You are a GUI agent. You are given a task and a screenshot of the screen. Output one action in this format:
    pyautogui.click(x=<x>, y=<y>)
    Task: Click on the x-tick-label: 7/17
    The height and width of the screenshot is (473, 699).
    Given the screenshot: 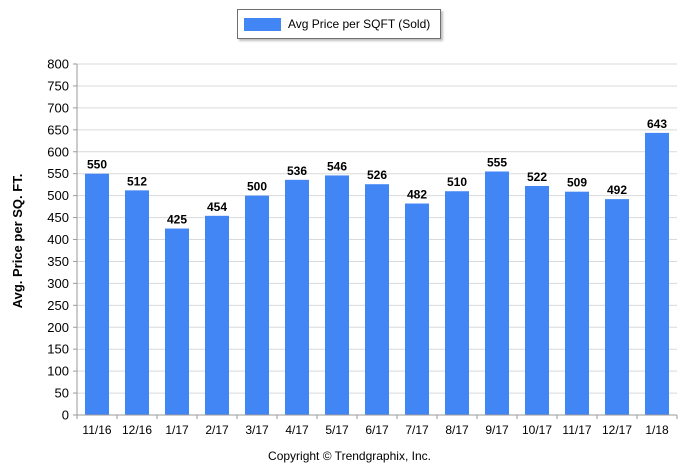 What is the action you would take?
    pyautogui.click(x=417, y=430)
    